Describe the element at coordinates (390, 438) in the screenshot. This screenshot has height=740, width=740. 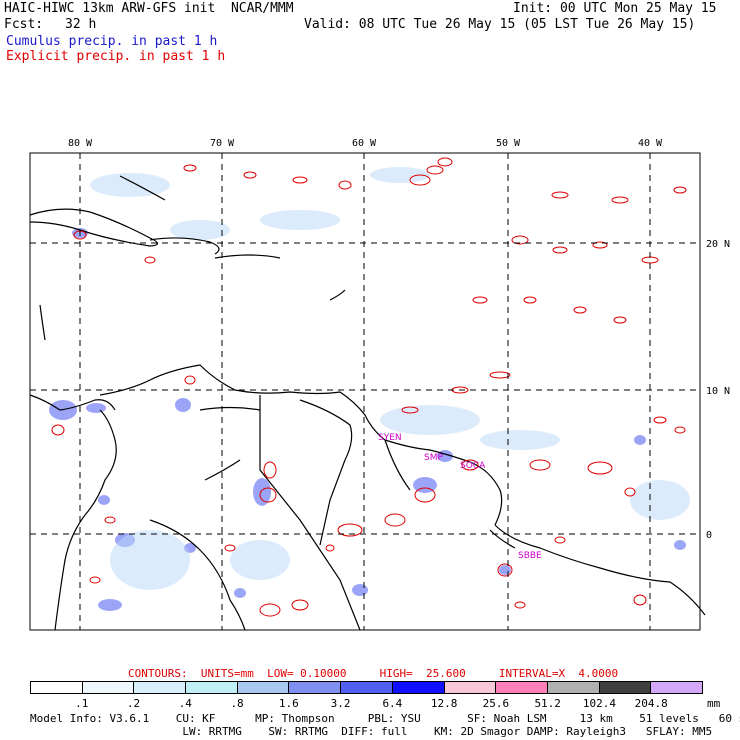
I see `station-label-syen: SYEN` at that location.